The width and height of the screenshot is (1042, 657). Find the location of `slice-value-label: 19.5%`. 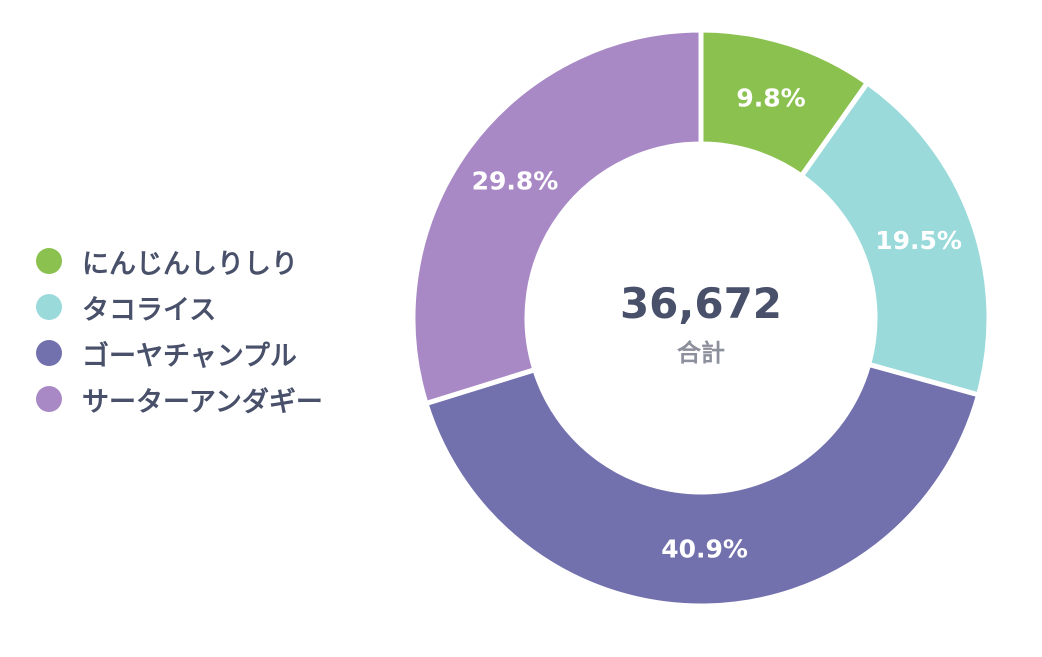

slice-value-label: 19.5% is located at coordinates (918, 240).